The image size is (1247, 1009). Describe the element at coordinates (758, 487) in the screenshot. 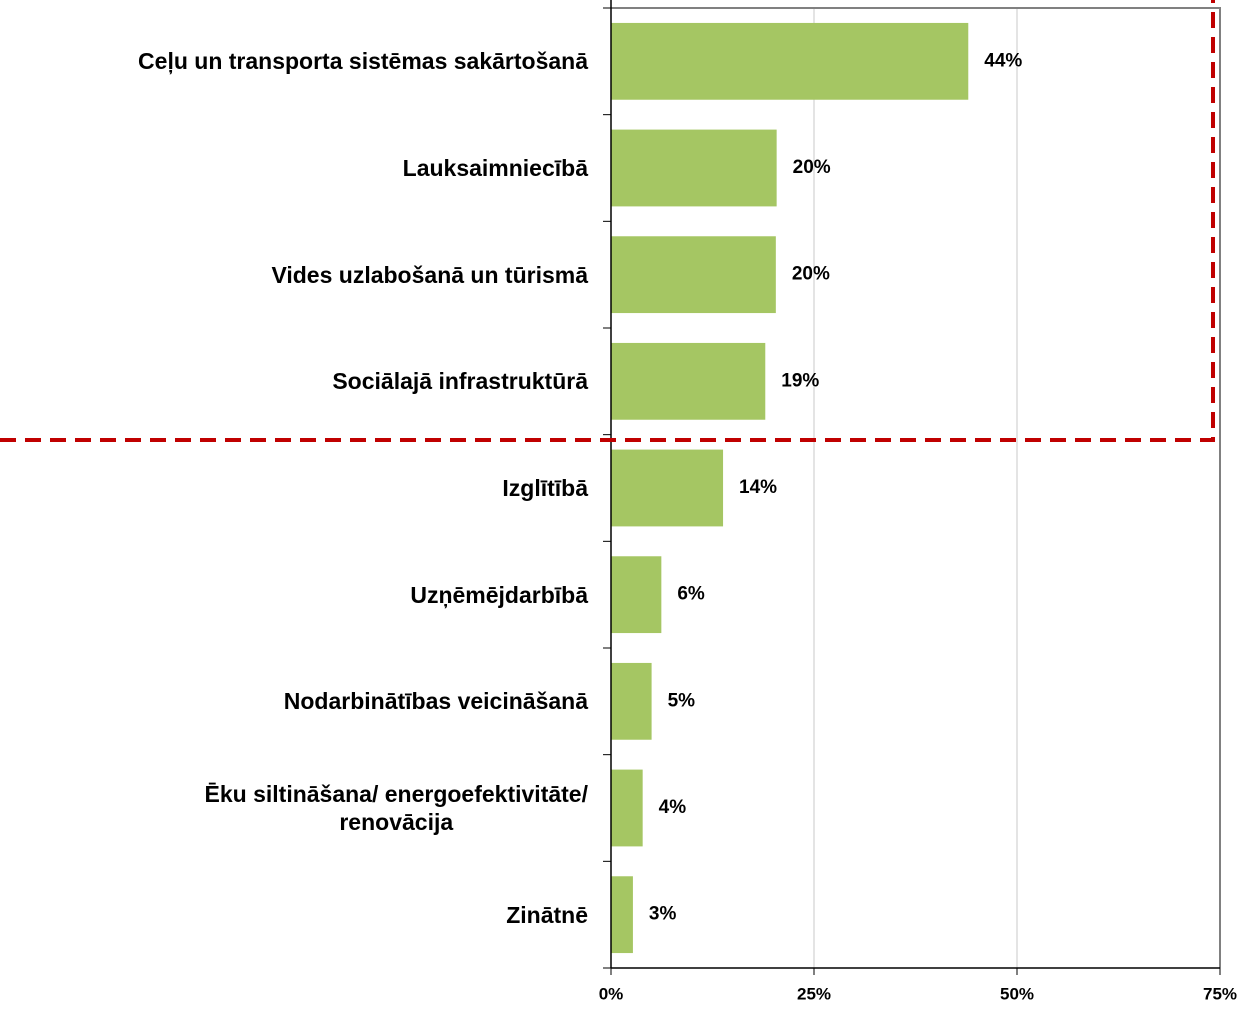

I see `value-label: 14%` at that location.